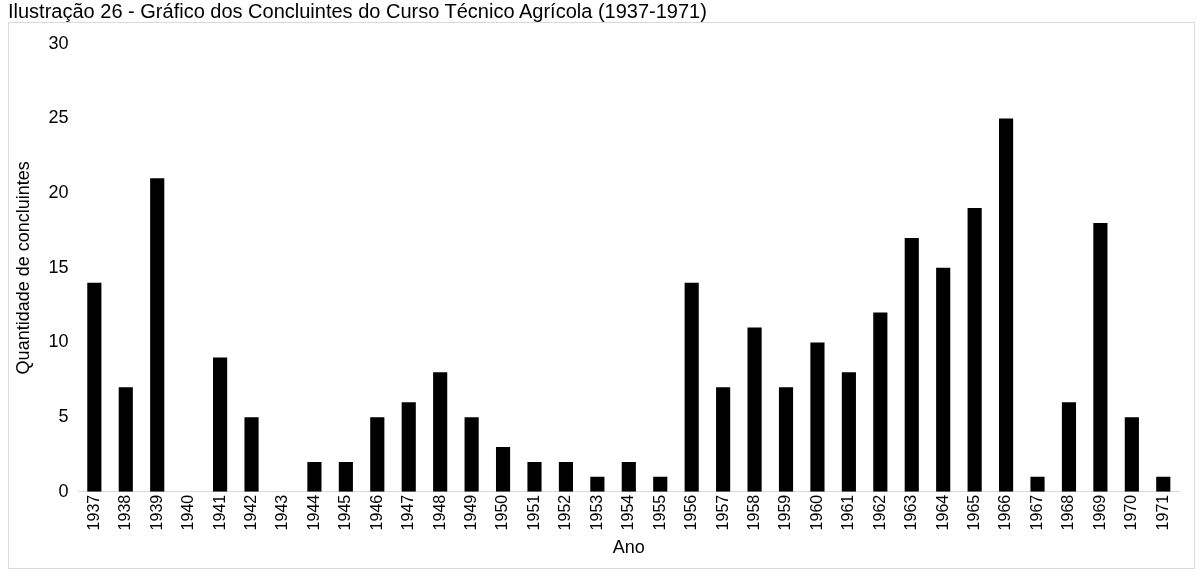 The height and width of the screenshot is (578, 1203). Describe the element at coordinates (502, 512) in the screenshot. I see `x-tick-label: 1950` at that location.